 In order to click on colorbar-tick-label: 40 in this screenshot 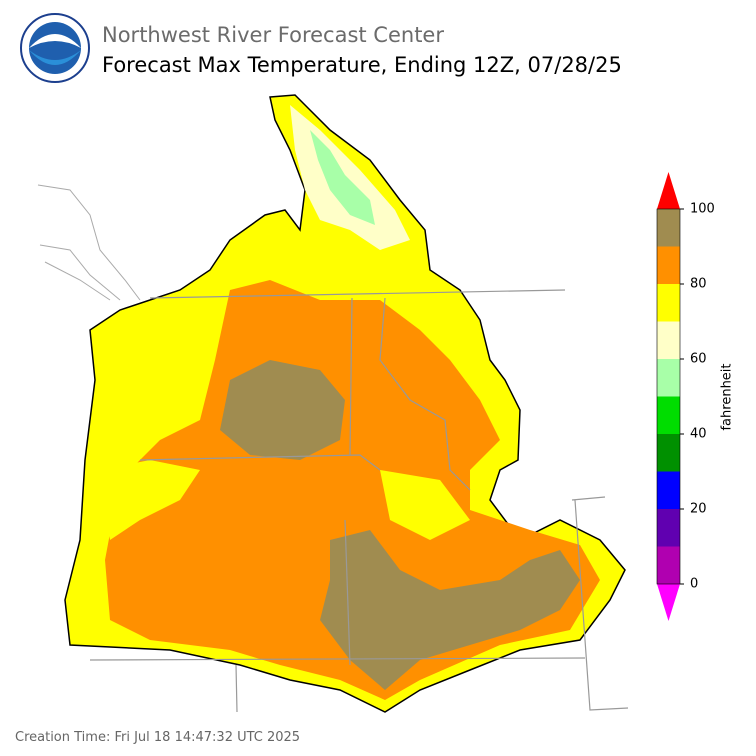, I will do `click(698, 434)`.